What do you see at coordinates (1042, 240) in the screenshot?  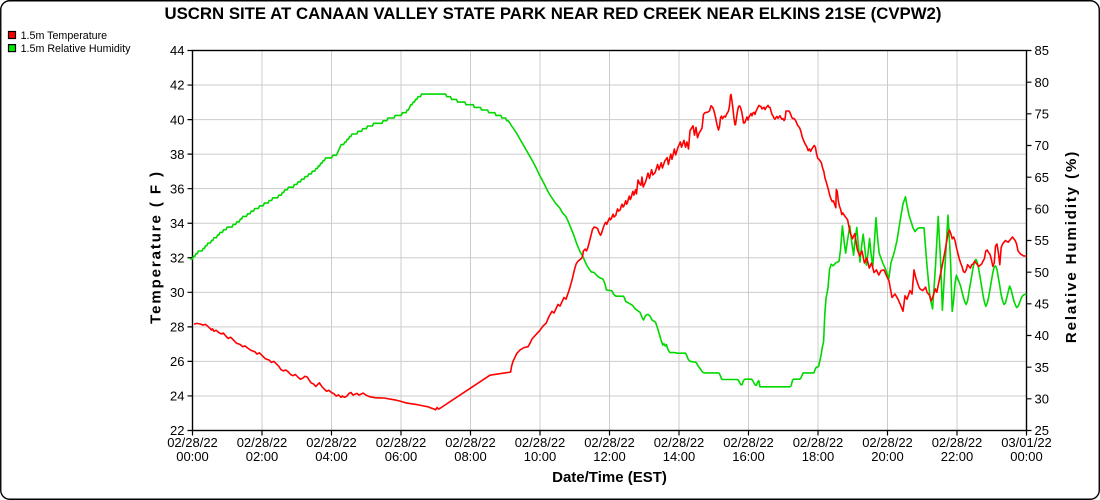 I see `svg-text: 55` at bounding box center [1042, 240].